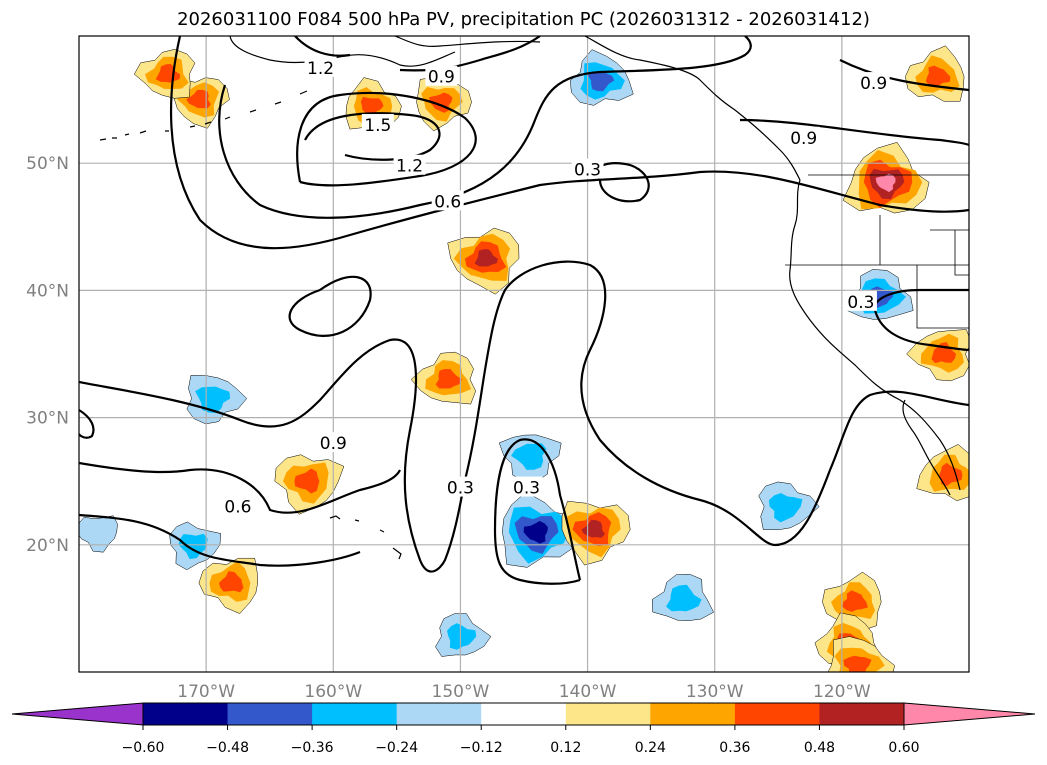  I want to click on colorbar-tick-label: 0.12, so click(565, 748).